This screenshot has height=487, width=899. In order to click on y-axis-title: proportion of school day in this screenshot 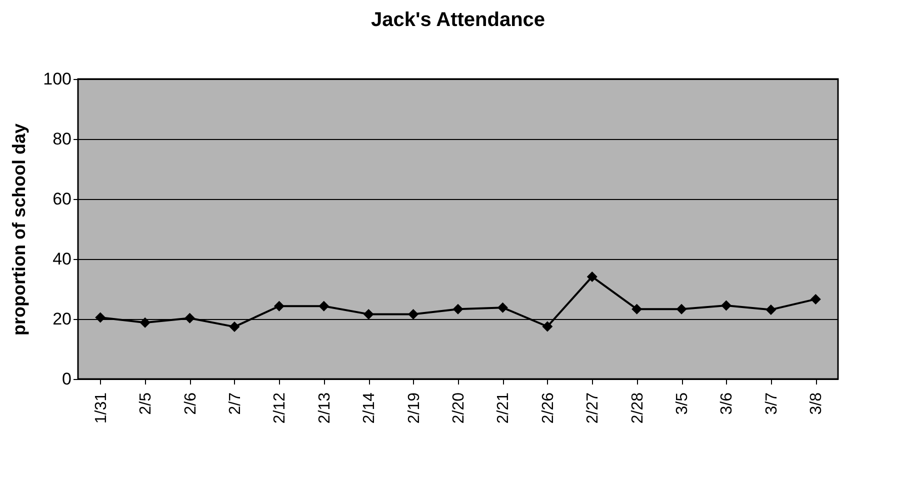, I will do `click(19, 230)`.